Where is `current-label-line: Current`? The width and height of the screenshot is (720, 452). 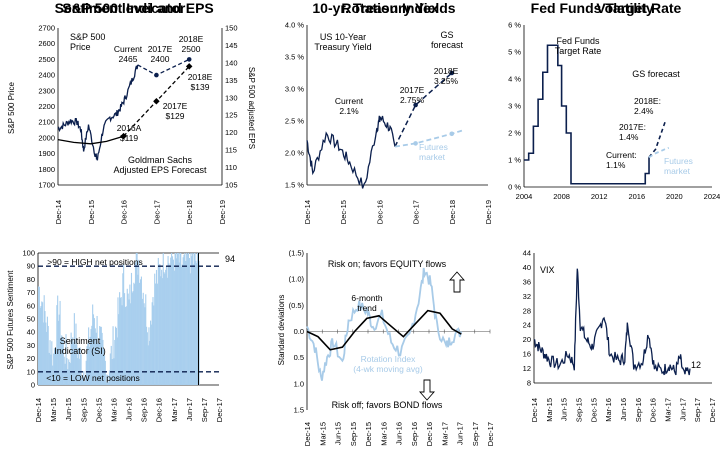 current-label-line: Current is located at coordinates (349, 101).